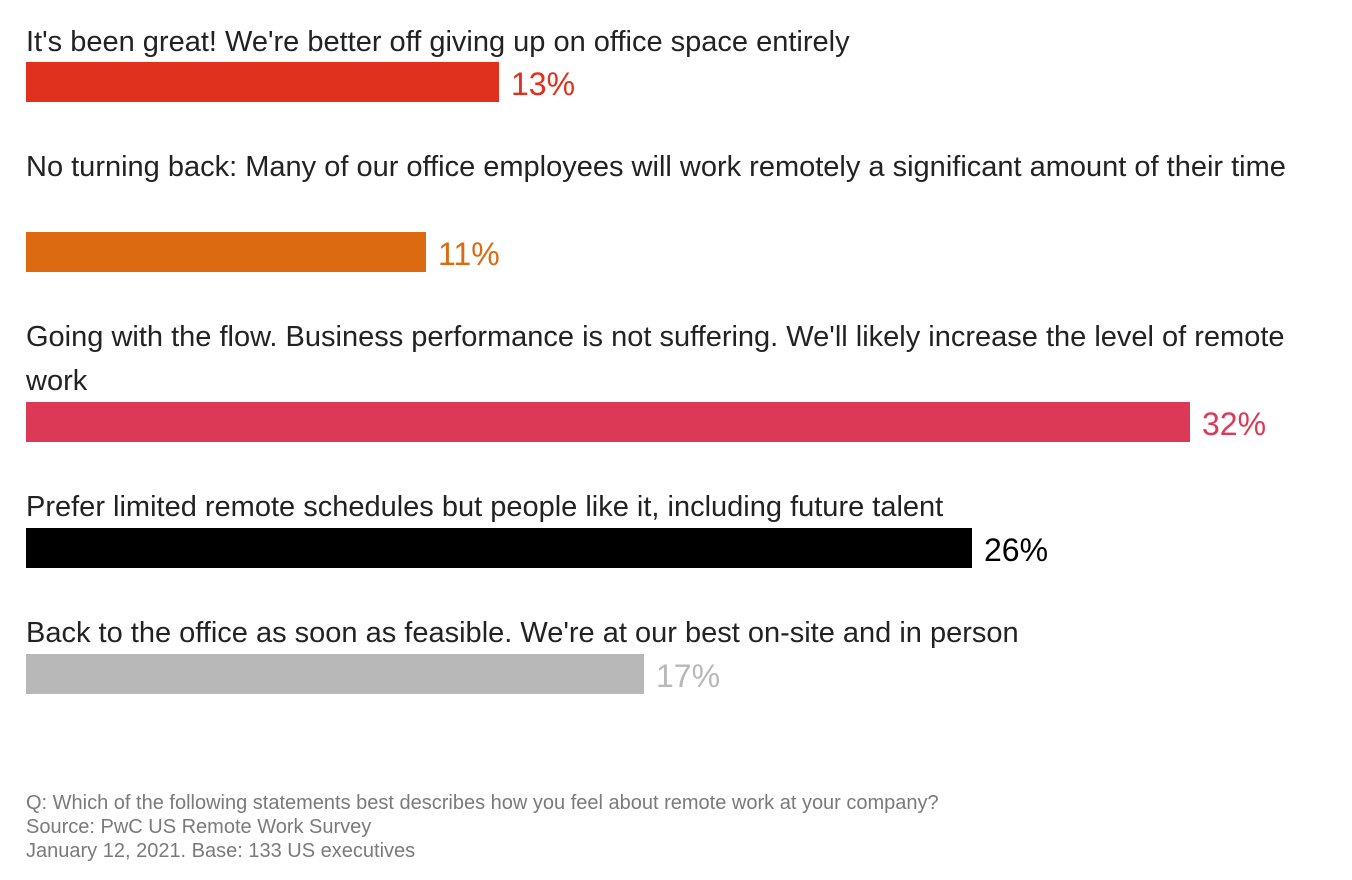 This screenshot has width=1352, height=880. Describe the element at coordinates (543, 84) in the screenshot. I see `value-label: 13%` at that location.